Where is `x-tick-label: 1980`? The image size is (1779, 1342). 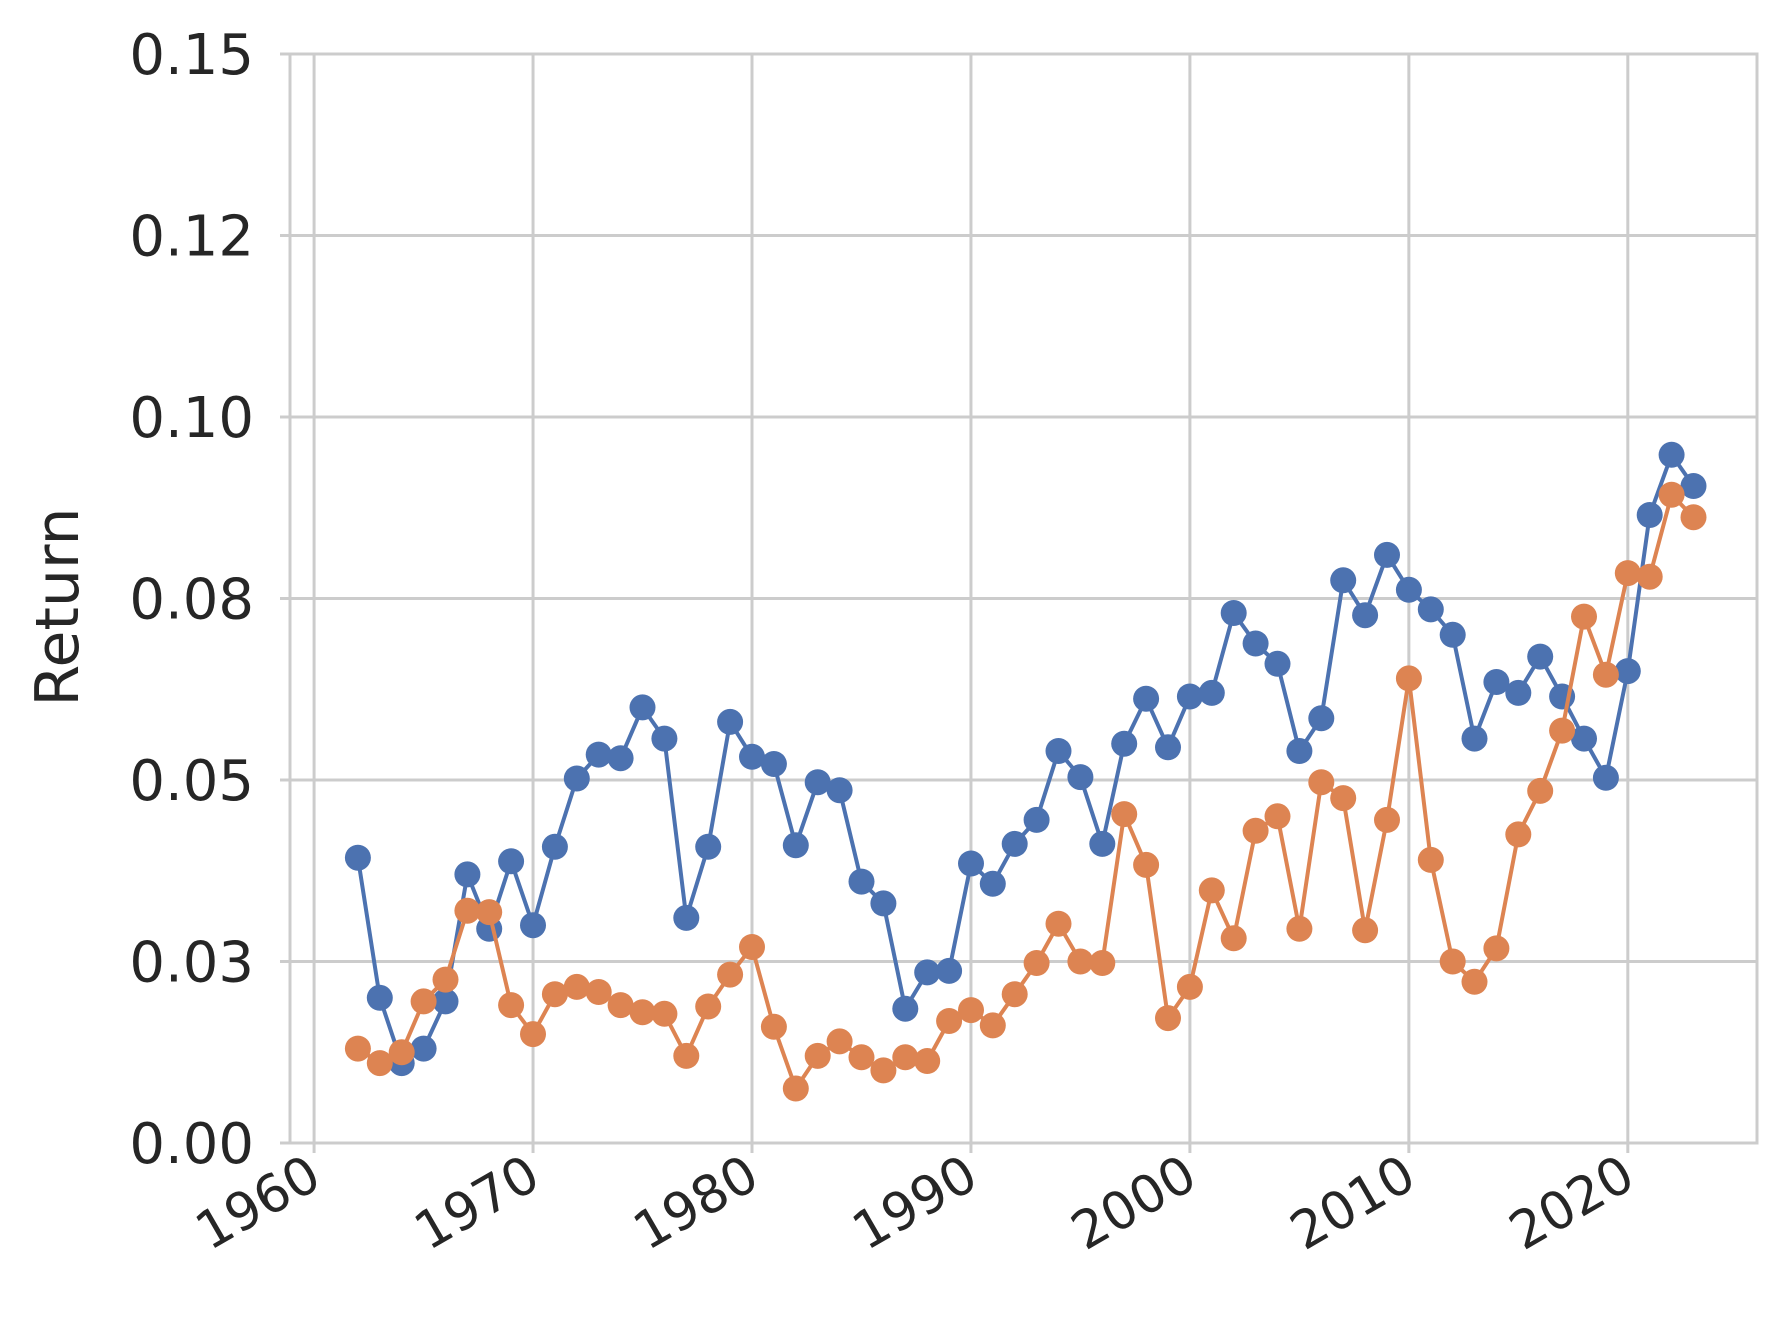 x-tick-label: 1980 is located at coordinates (696, 1203).